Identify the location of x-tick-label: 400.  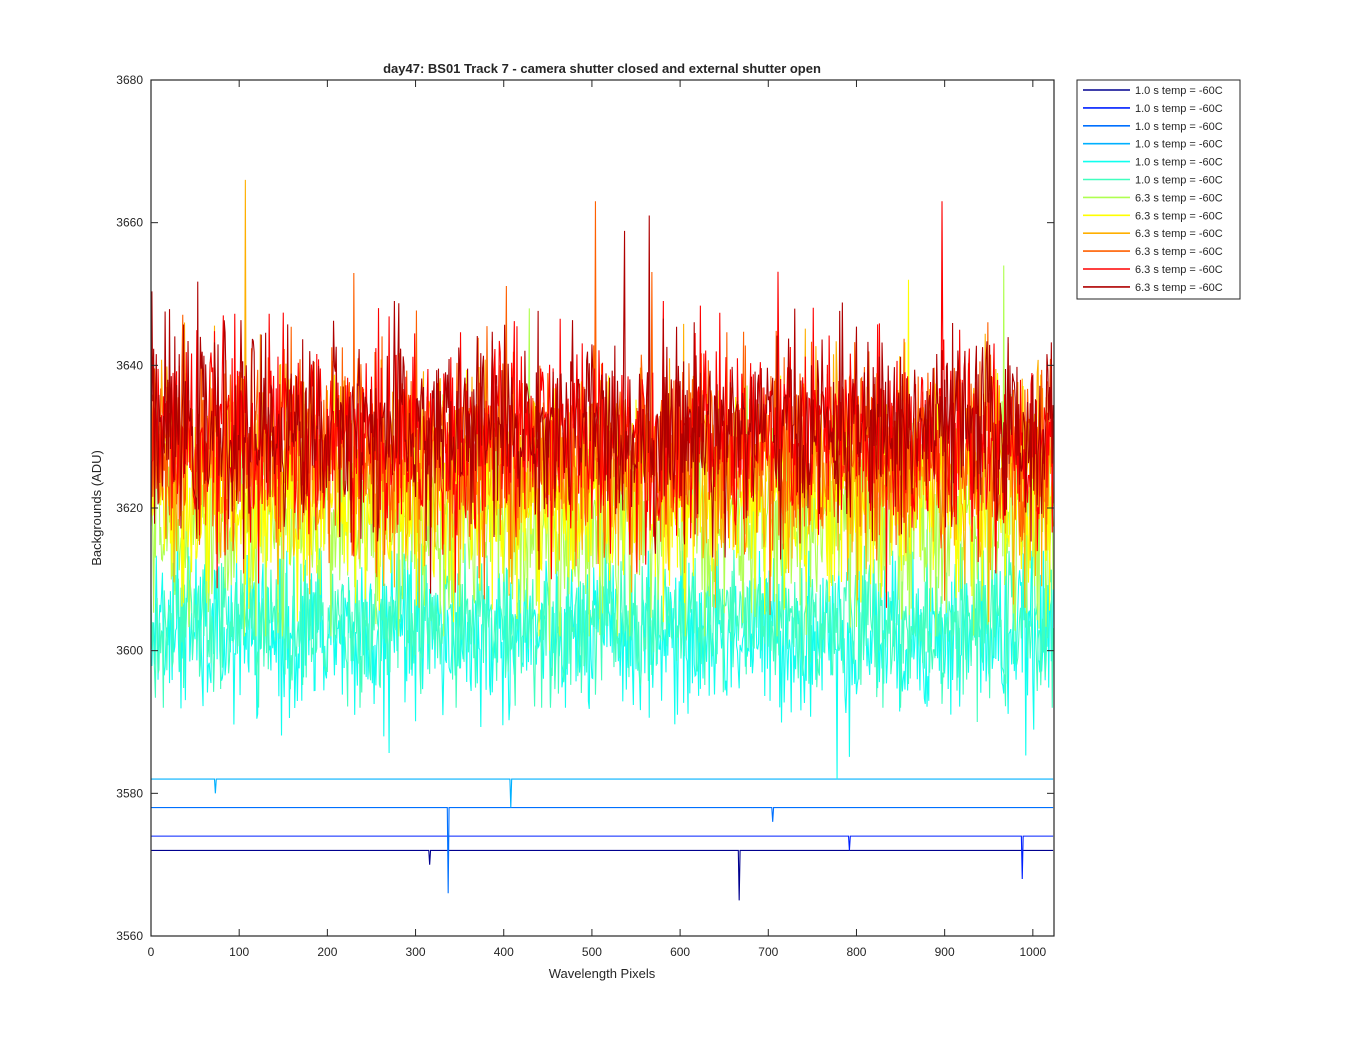
(504, 952).